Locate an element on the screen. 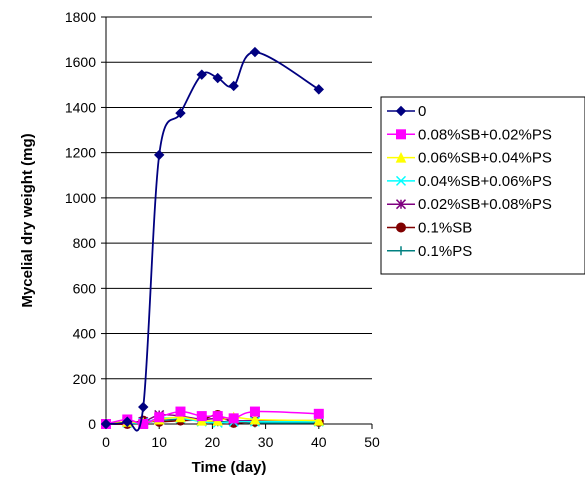 This screenshot has width=585, height=491. x-tick-label: 10 is located at coordinates (159, 442).